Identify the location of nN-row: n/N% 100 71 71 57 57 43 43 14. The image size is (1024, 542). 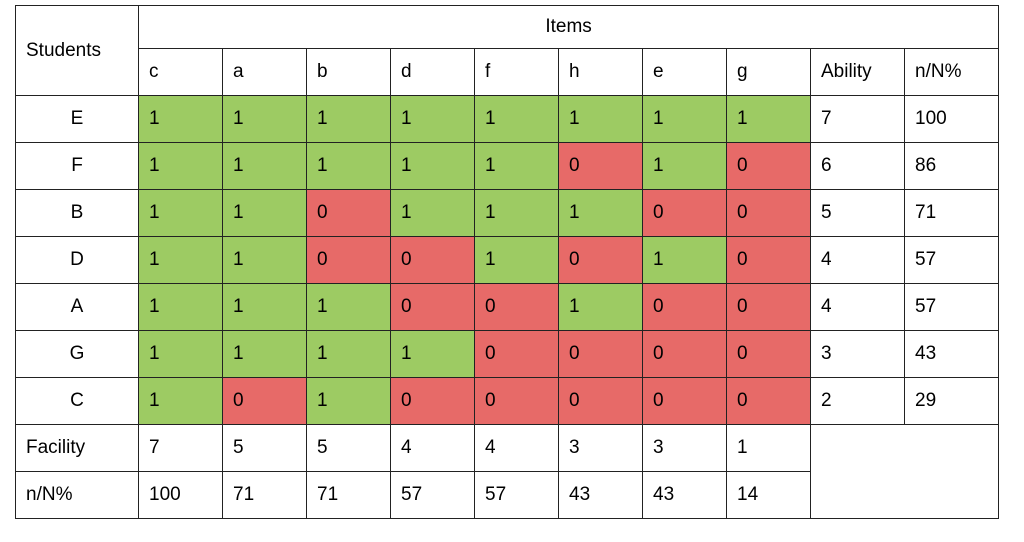
(507, 495).